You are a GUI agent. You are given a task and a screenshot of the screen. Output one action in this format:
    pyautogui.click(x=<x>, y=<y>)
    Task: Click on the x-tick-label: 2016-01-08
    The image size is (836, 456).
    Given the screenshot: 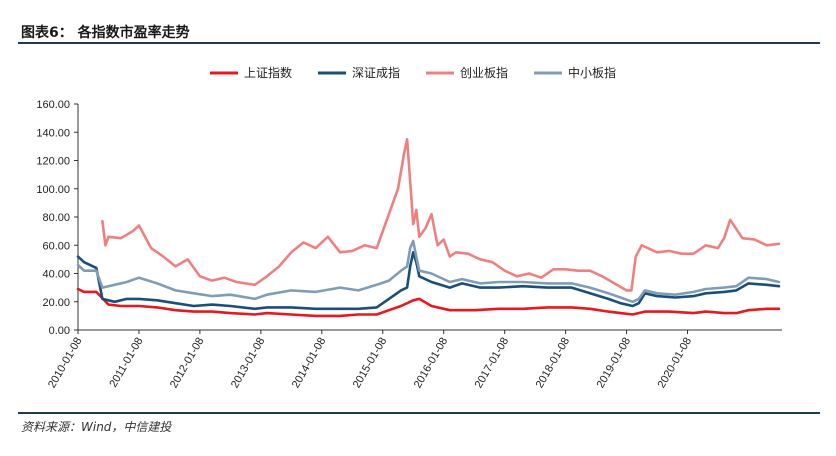 What is the action you would take?
    pyautogui.click(x=431, y=363)
    